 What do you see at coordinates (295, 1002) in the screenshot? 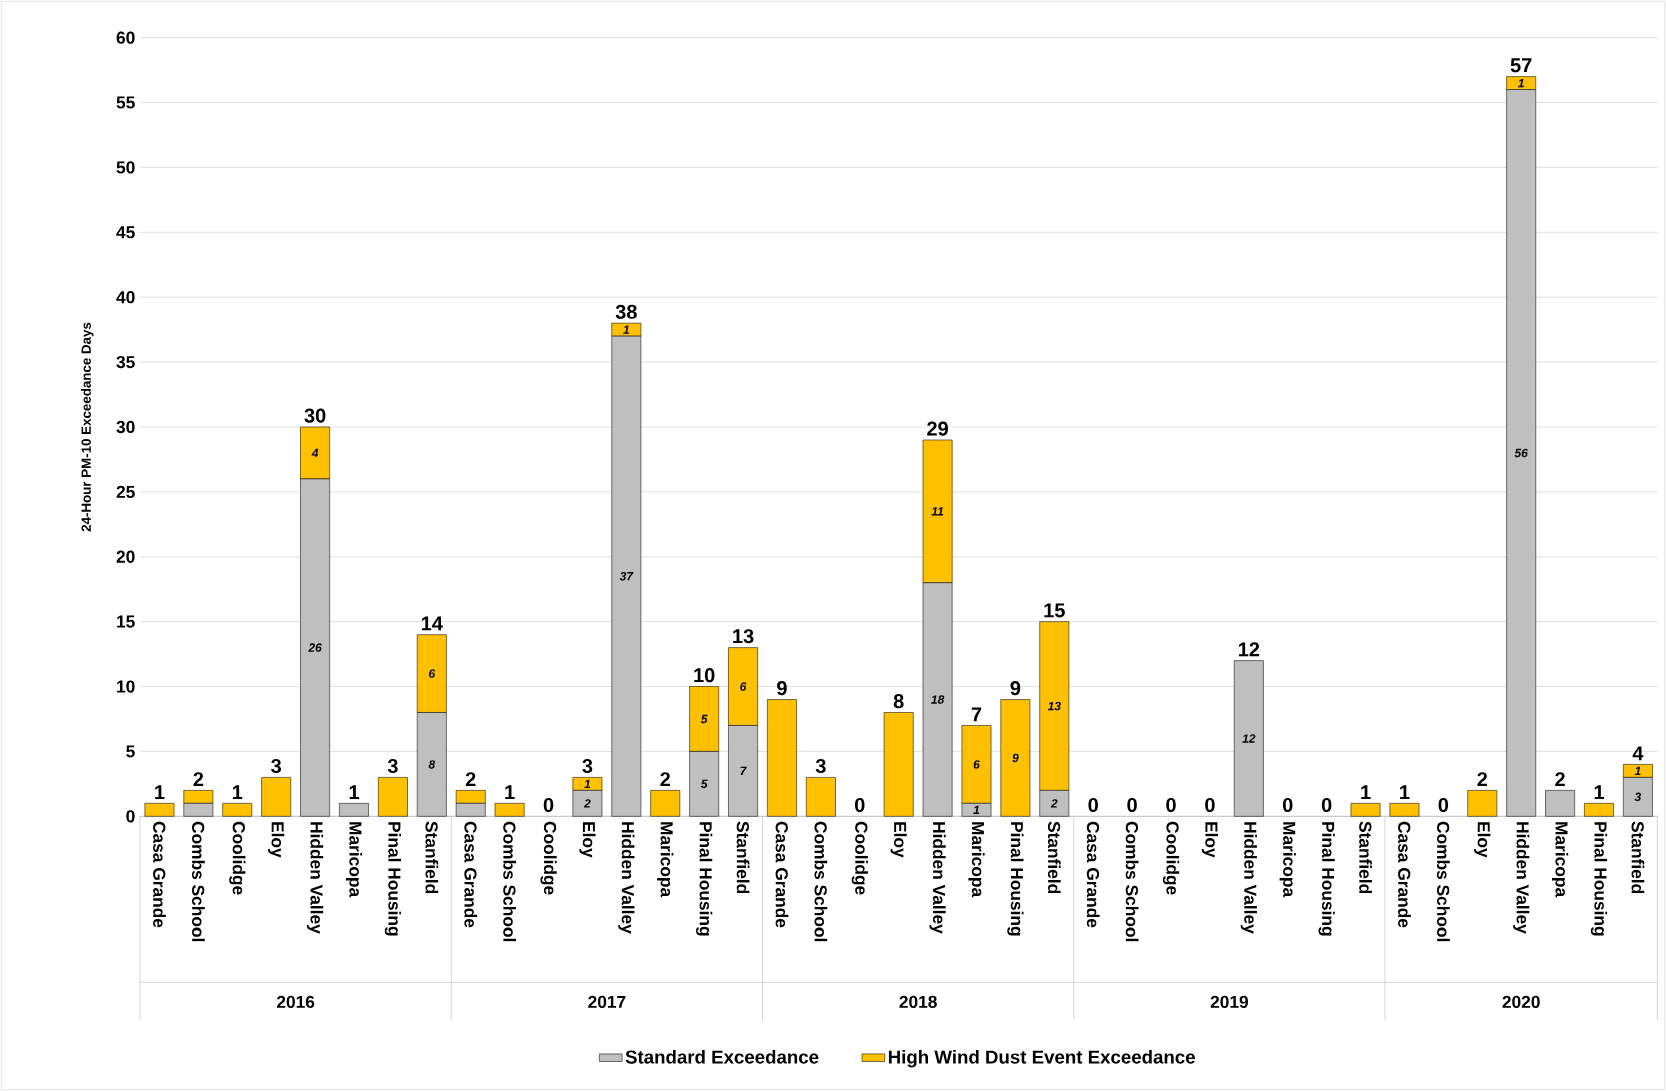
I see `text: 2016` at bounding box center [295, 1002].